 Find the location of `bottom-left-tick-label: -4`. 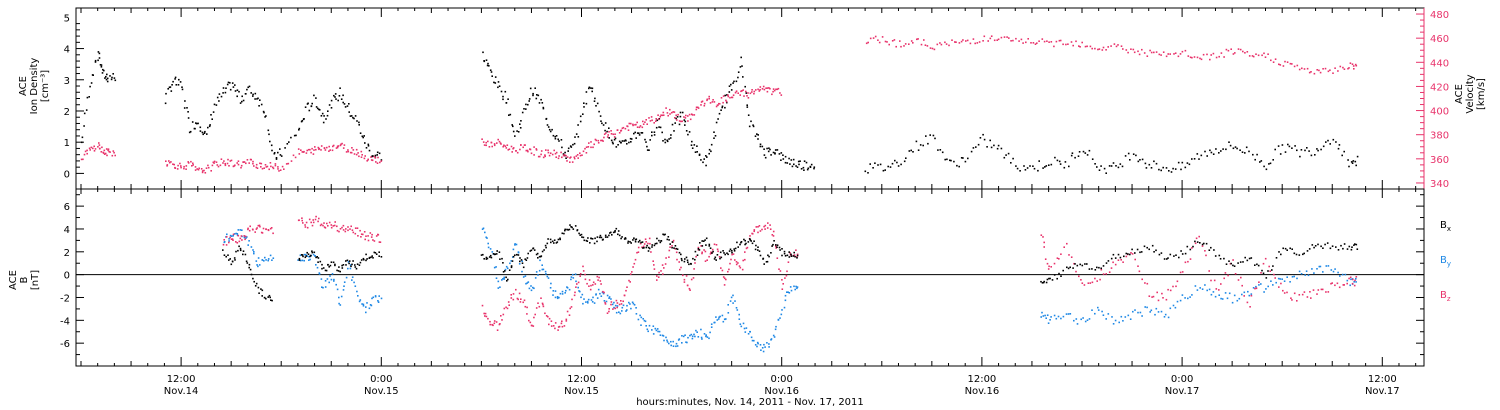

bottom-left-tick-label: -4 is located at coordinates (65, 321).